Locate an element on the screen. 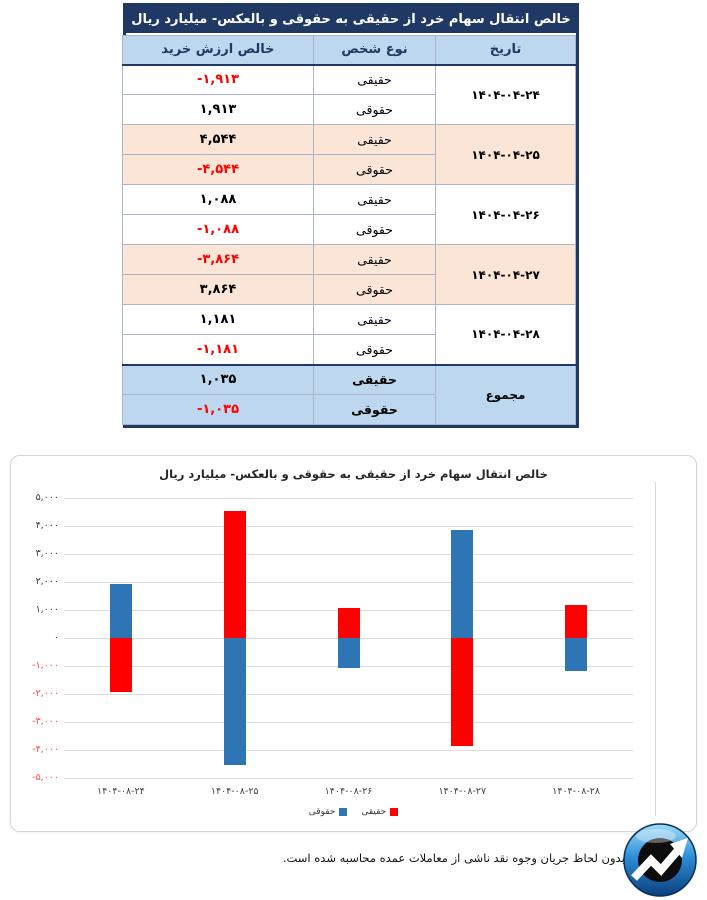 The height and width of the screenshot is (900, 707). table-row: ۱۴۰۴-۰۴-۲۸ حقیقی ۱,۱۸۱ is located at coordinates (349, 334).